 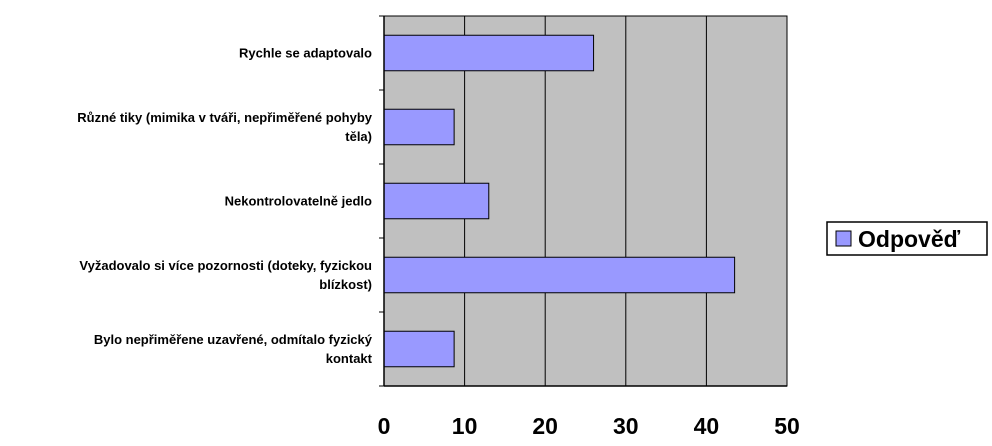 What do you see at coordinates (707, 426) in the screenshot?
I see `x-tick-label: 40` at bounding box center [707, 426].